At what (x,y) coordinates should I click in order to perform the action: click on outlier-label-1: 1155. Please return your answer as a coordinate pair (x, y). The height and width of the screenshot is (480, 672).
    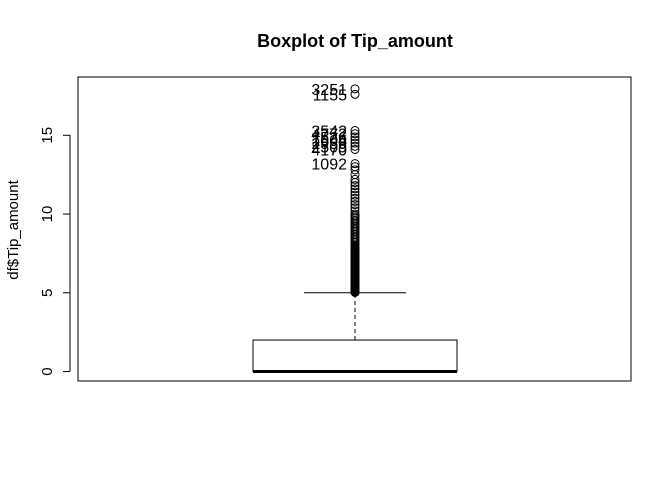
    Looking at the image, I should click on (330, 95).